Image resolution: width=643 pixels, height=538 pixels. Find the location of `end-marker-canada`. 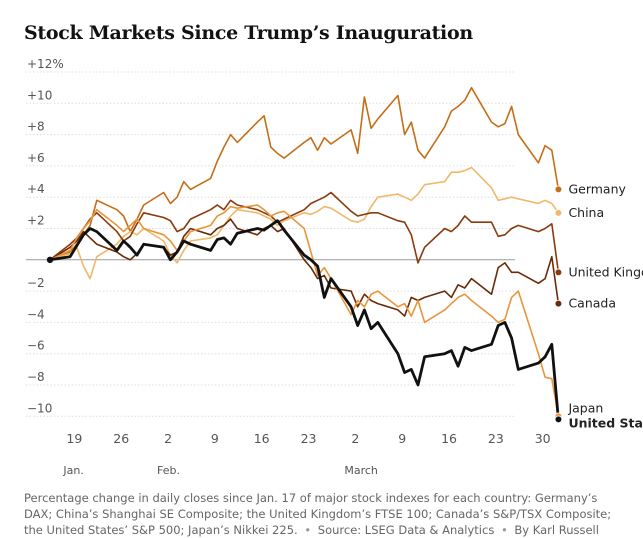

end-marker-canada is located at coordinates (558, 303).